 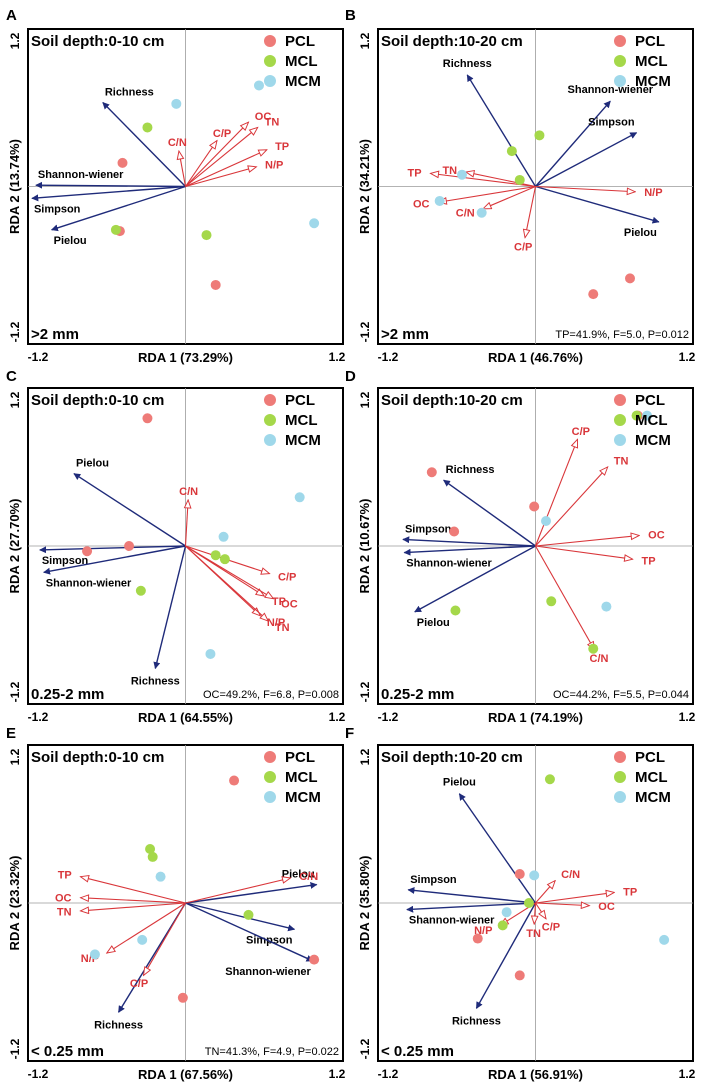 What do you see at coordinates (185, 1074) in the screenshot?
I see `x-axis-label: RDA 1 (67.56%)` at bounding box center [185, 1074].